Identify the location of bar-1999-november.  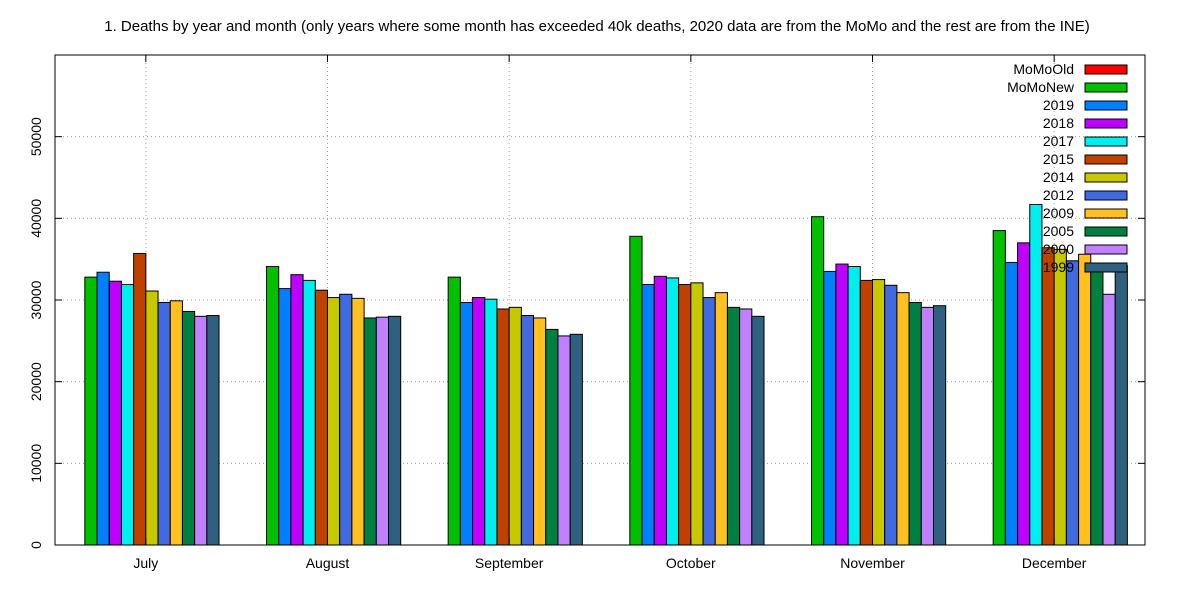
(940, 425).